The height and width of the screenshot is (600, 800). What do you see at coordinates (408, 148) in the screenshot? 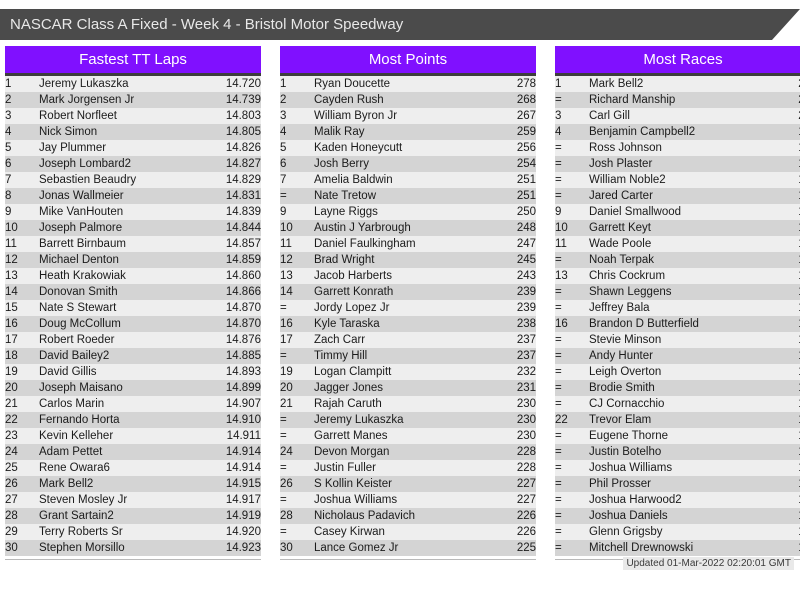
I see `table-row: 5 Kaden Honeycutt 256` at bounding box center [408, 148].